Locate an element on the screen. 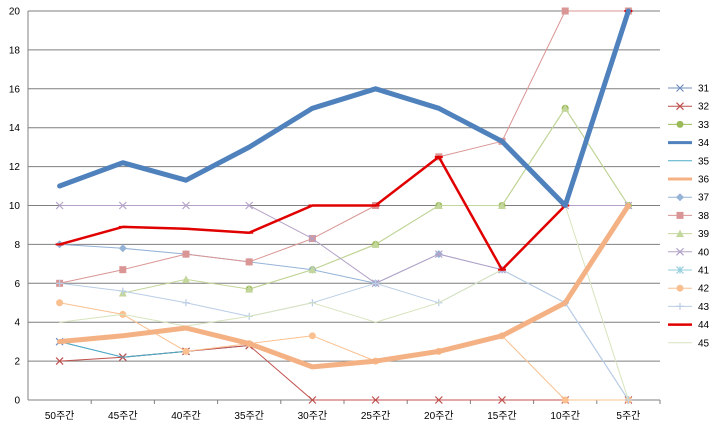  y-tick-label: 4 is located at coordinates (17, 323).